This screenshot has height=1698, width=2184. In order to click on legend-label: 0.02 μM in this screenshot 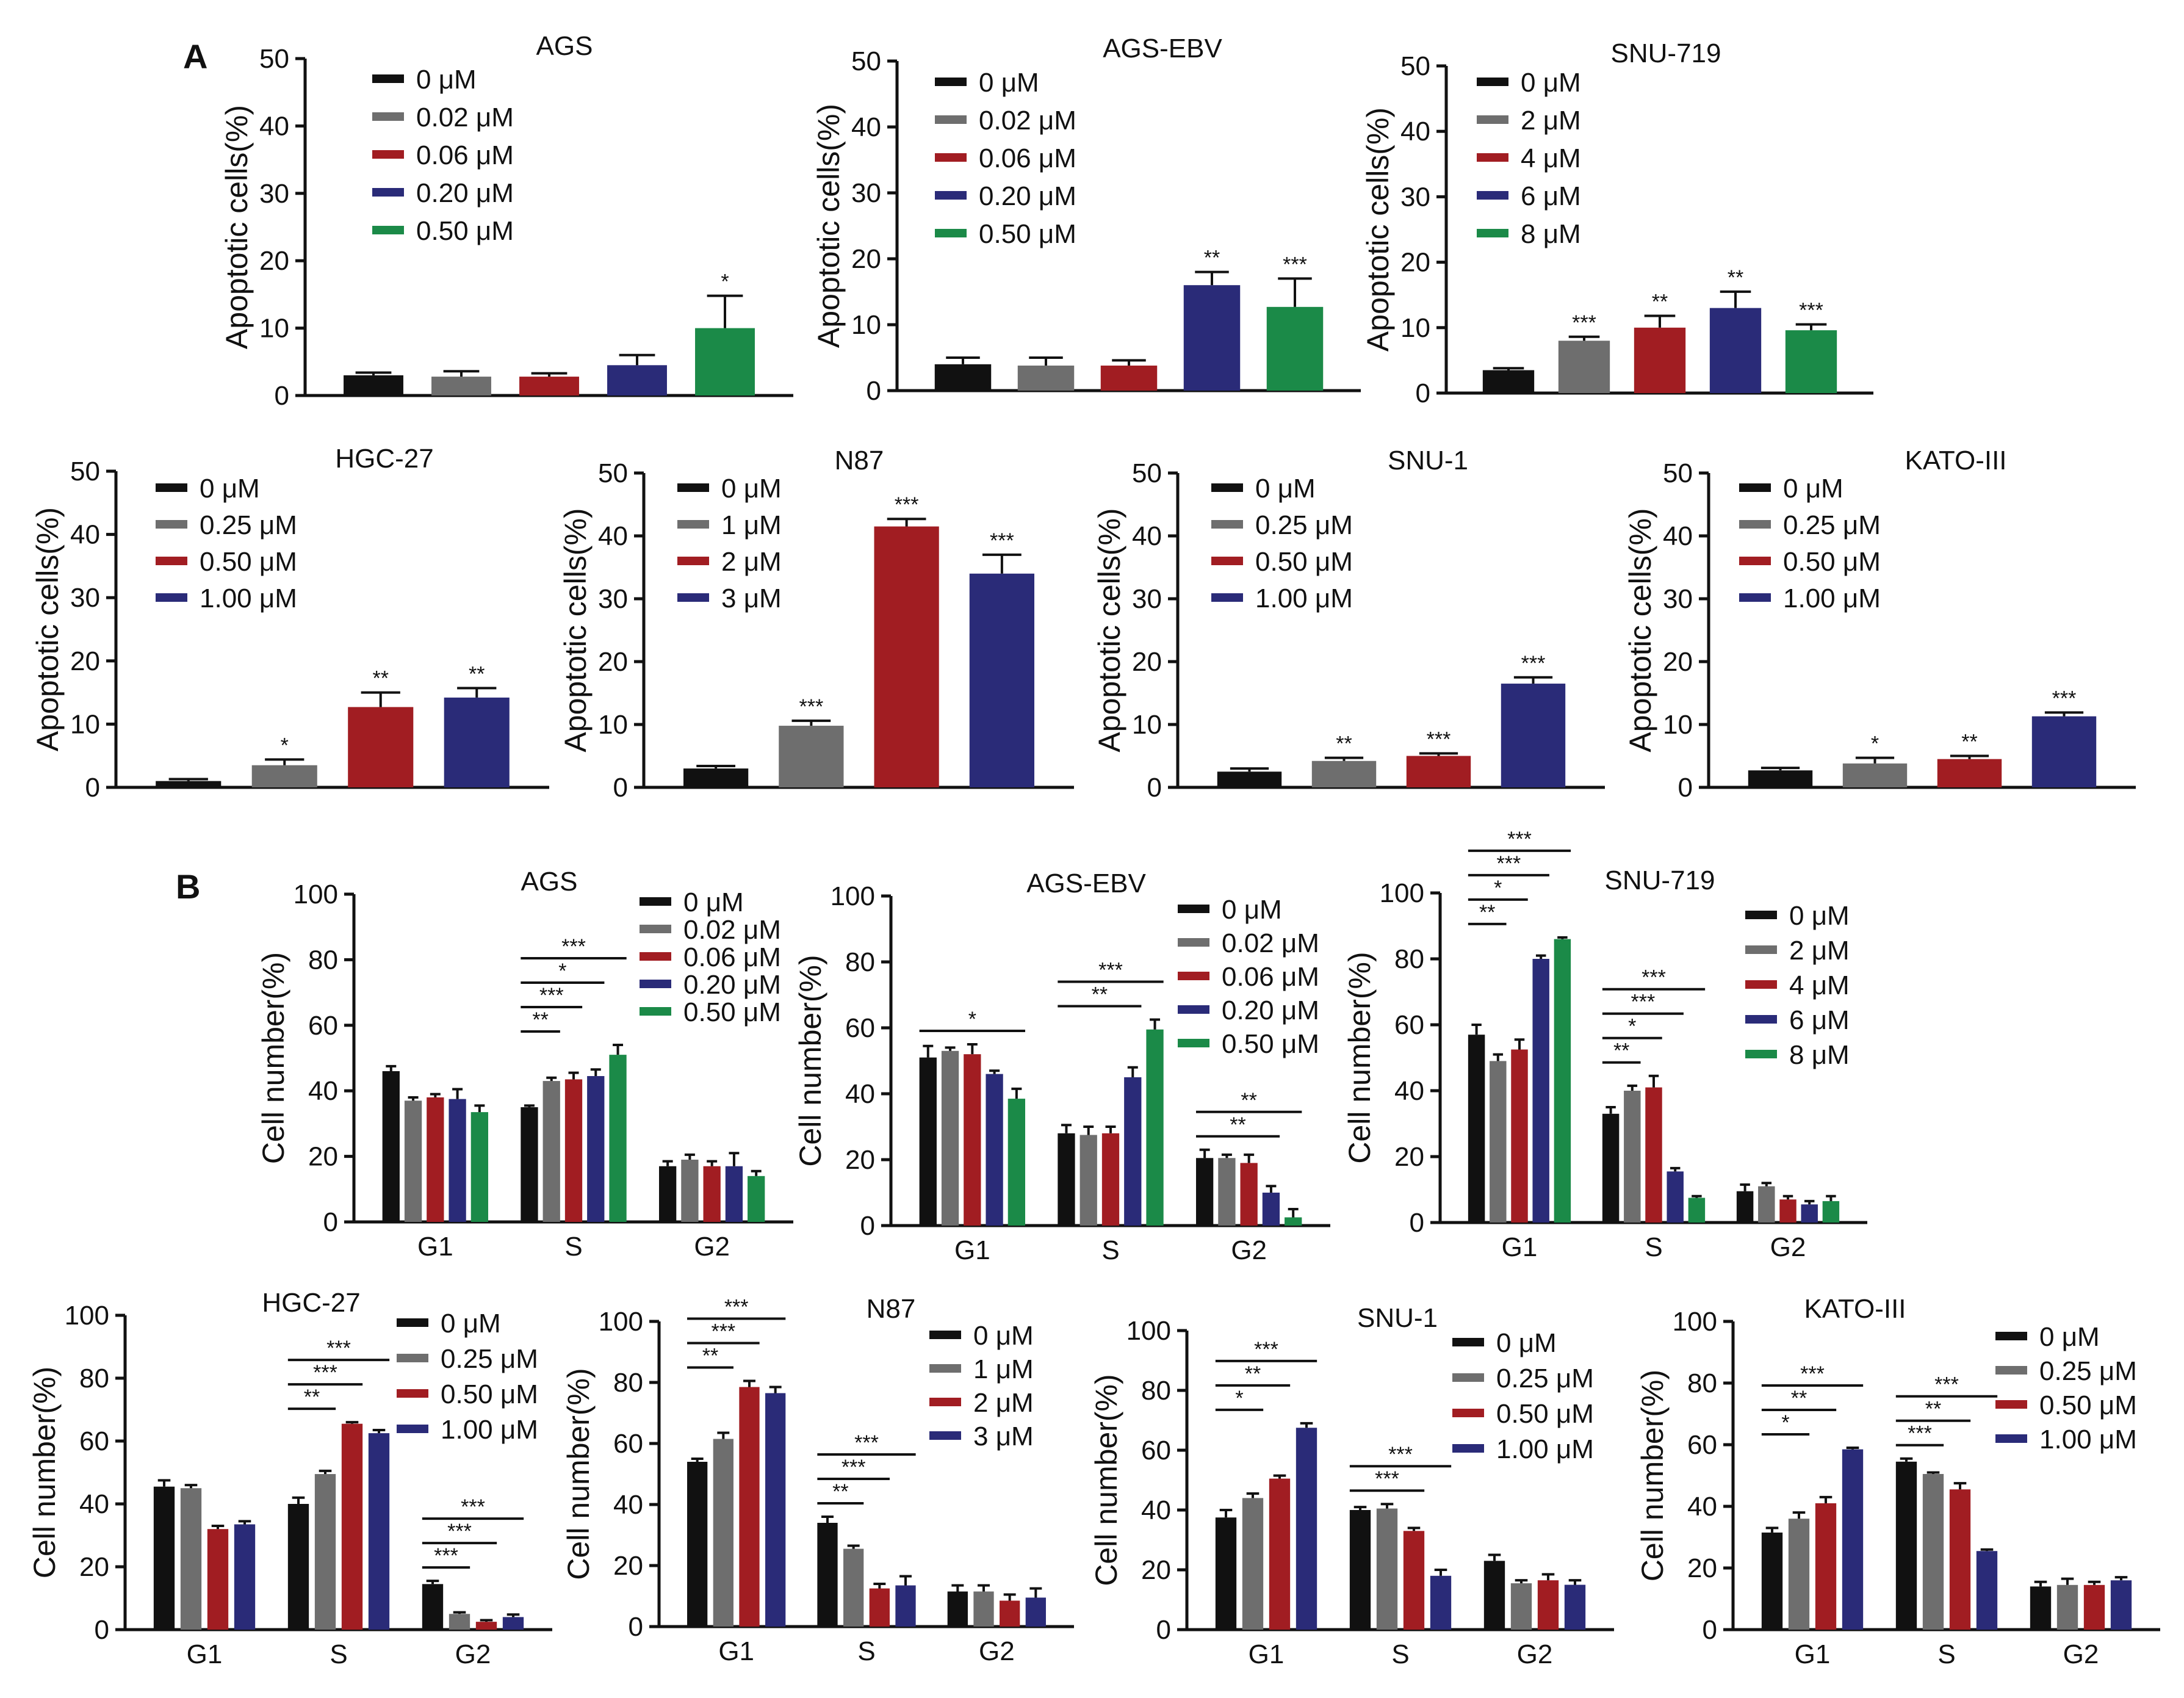, I will do `click(732, 930)`.